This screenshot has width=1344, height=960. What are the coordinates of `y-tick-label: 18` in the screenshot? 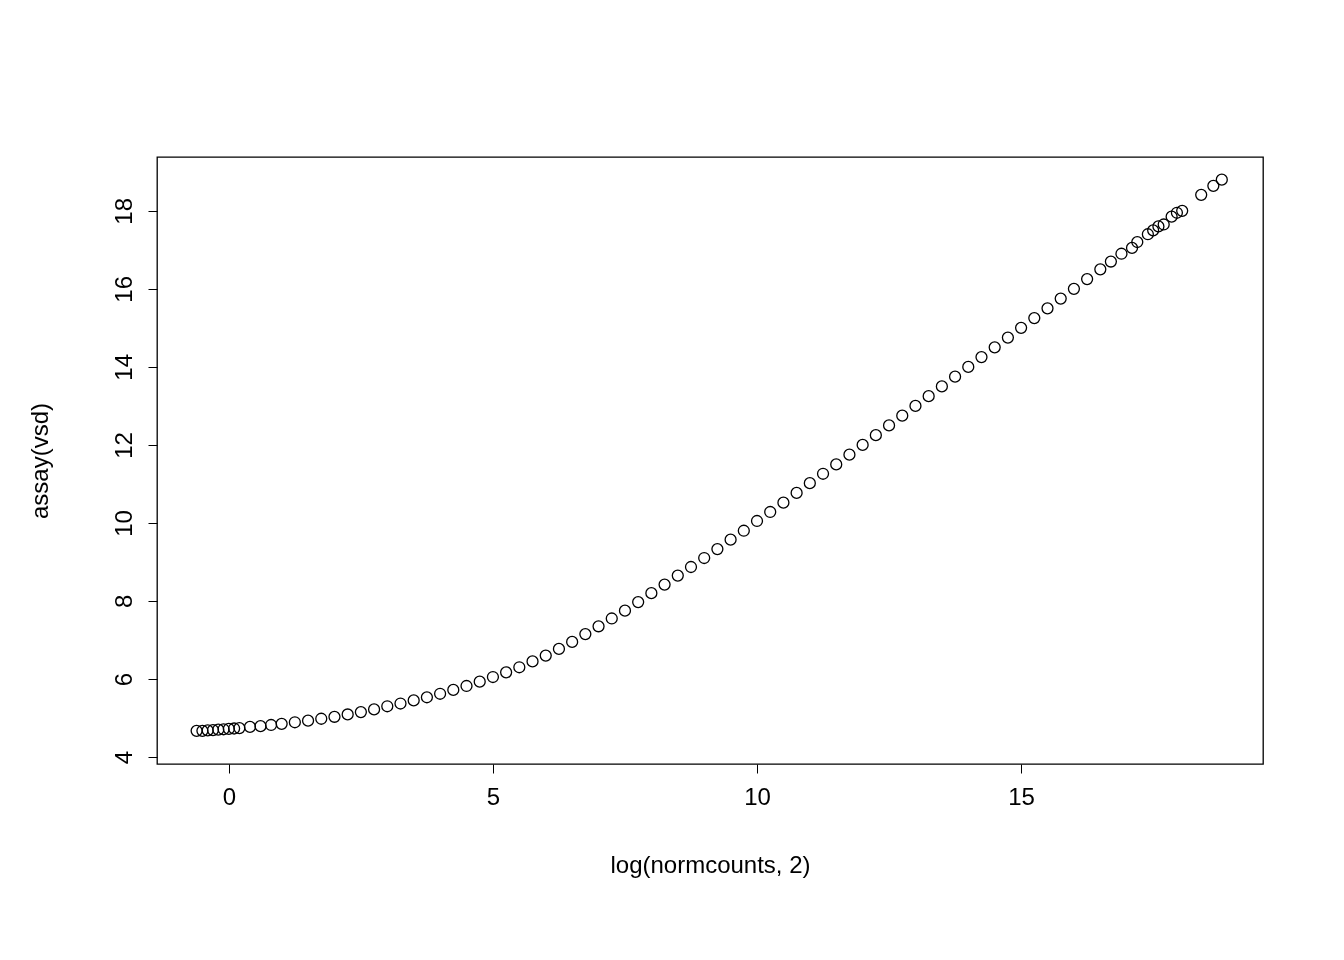 It's located at (123, 211).